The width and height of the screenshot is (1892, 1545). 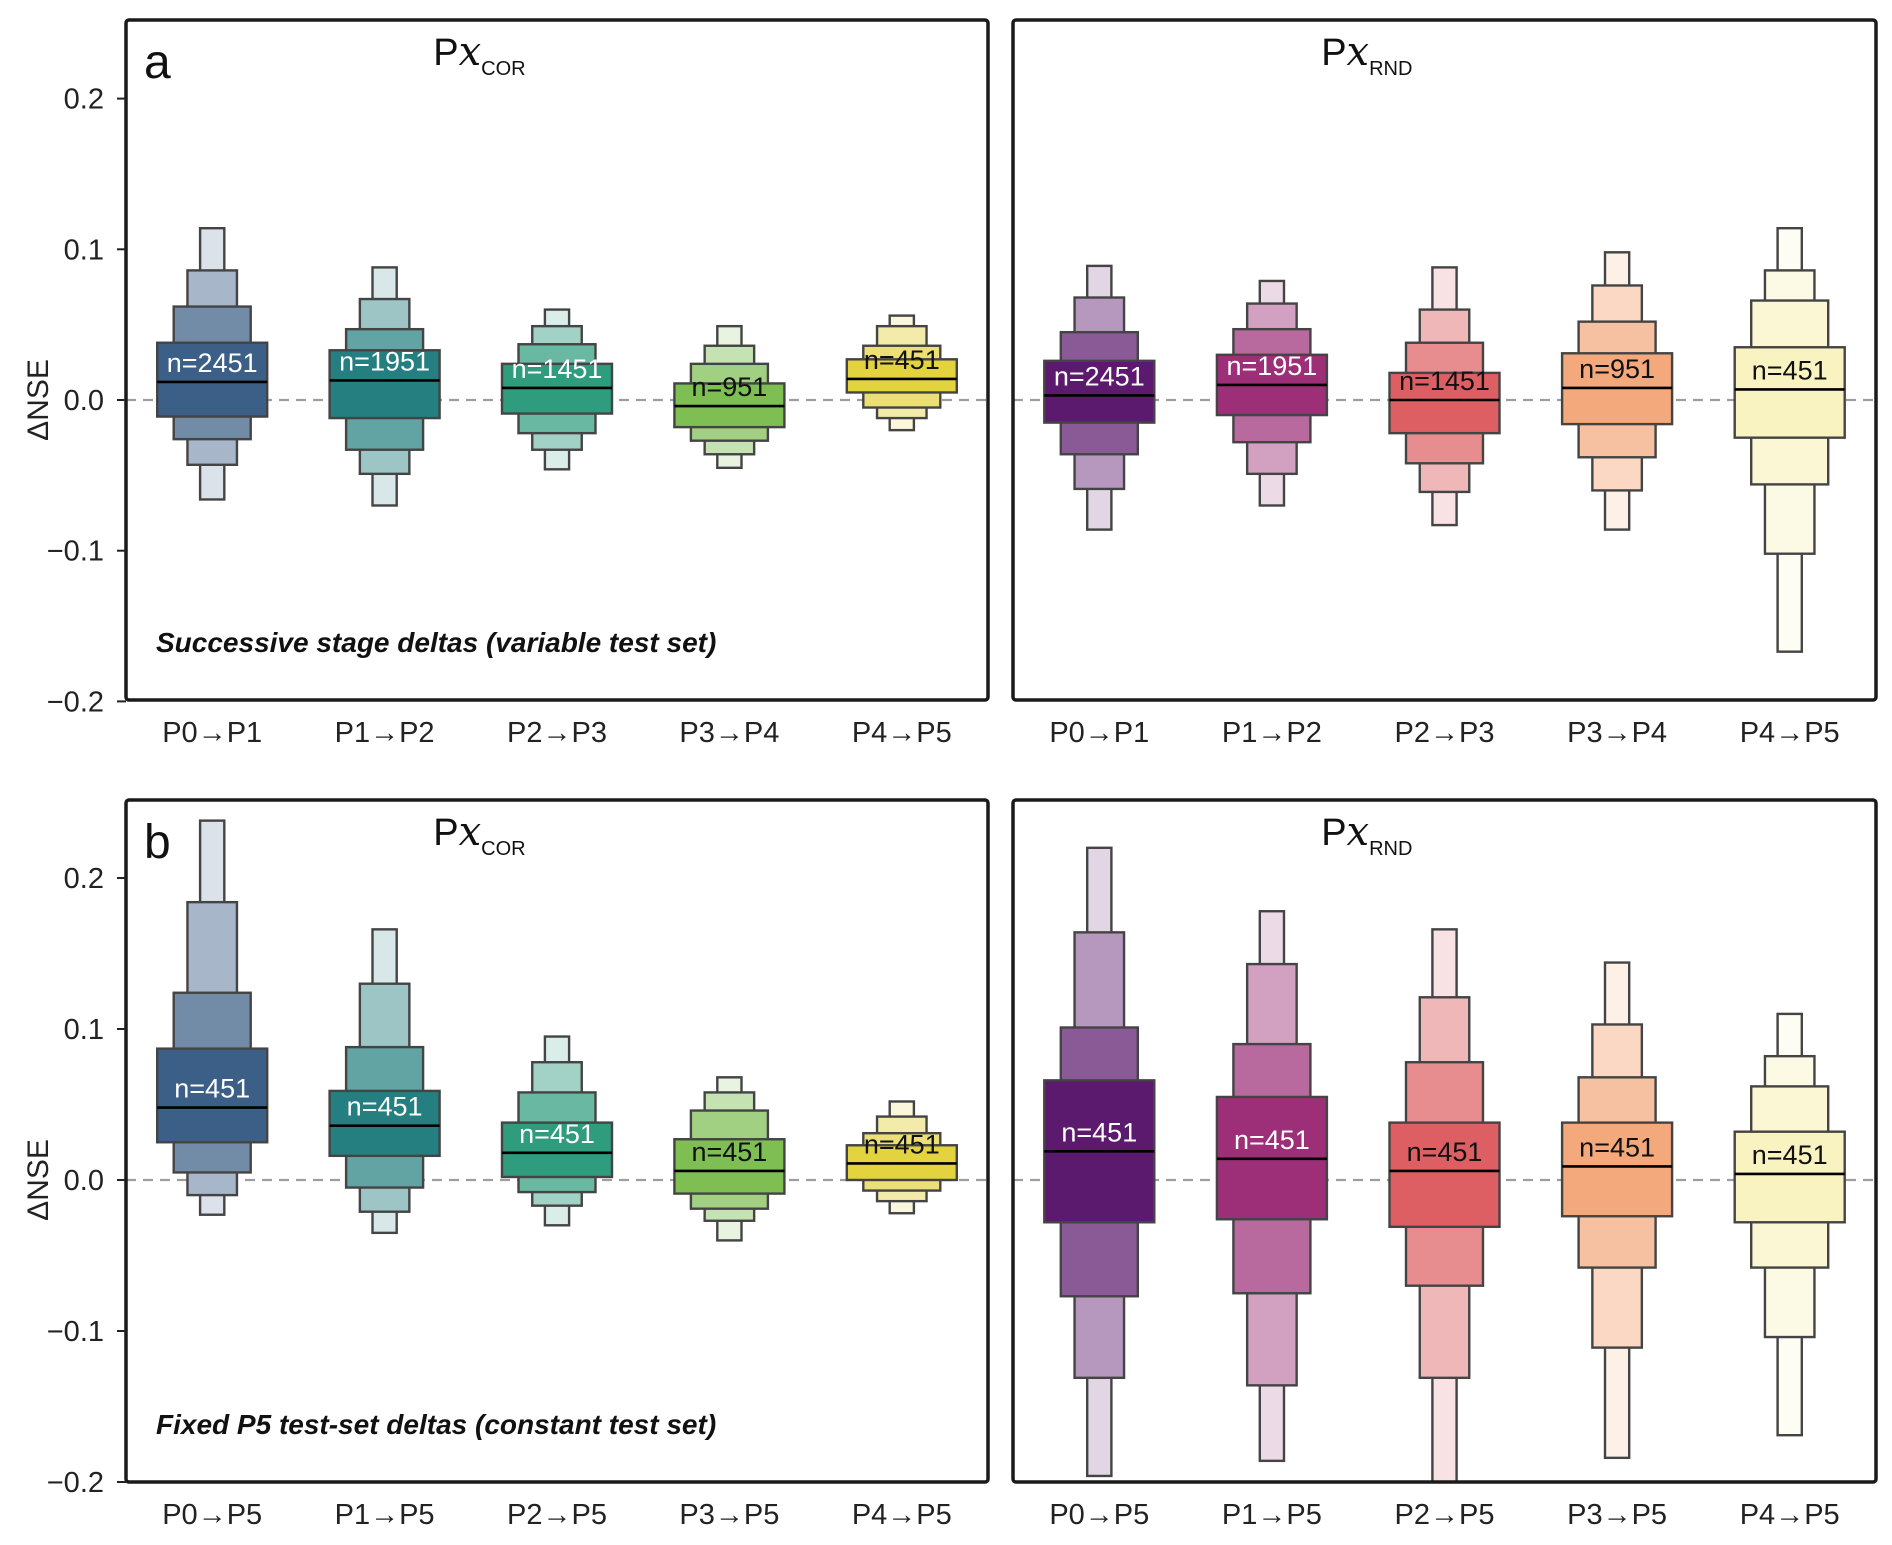 I want to click on panel-letter: b, so click(x=157, y=842).